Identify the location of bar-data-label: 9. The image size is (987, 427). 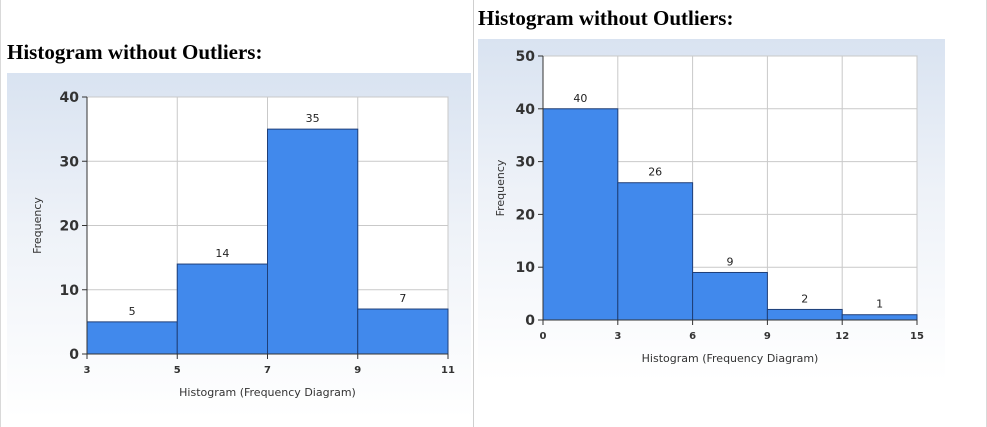
(730, 261).